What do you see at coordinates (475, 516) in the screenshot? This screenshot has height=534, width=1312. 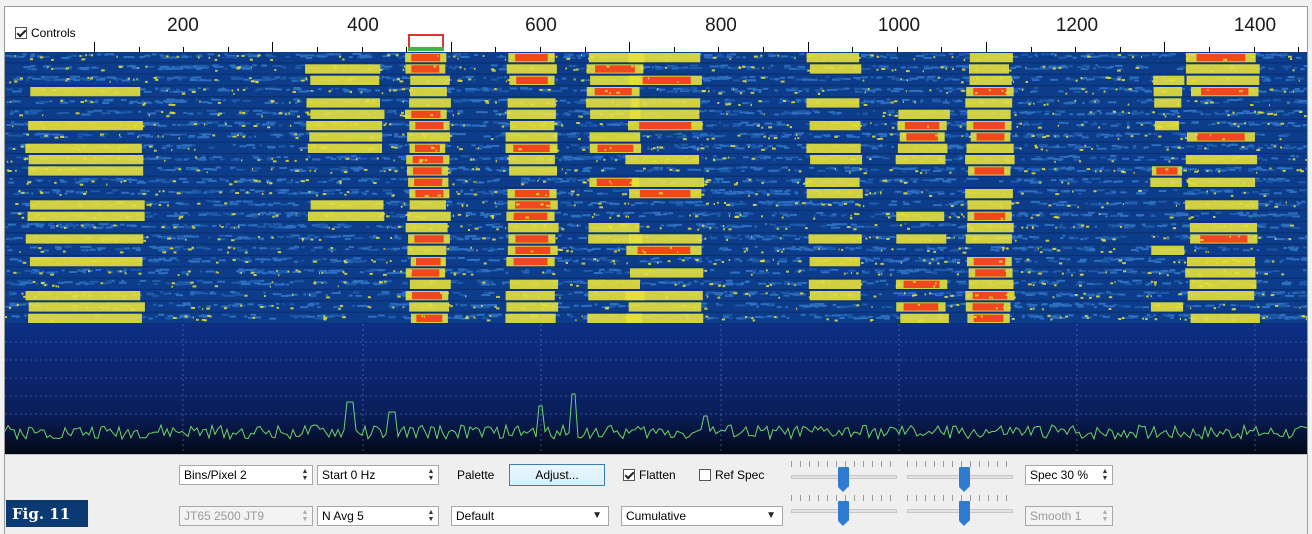 I see `palette-select-value: Default` at bounding box center [475, 516].